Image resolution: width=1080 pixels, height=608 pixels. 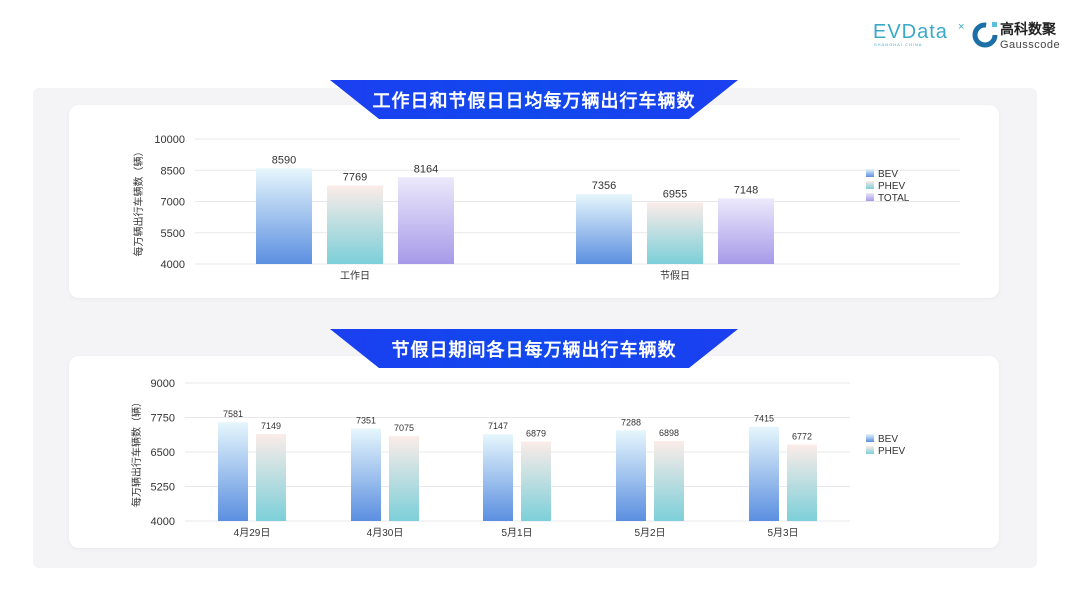 I want to click on y-tick-label: 6500, so click(x=163, y=453).